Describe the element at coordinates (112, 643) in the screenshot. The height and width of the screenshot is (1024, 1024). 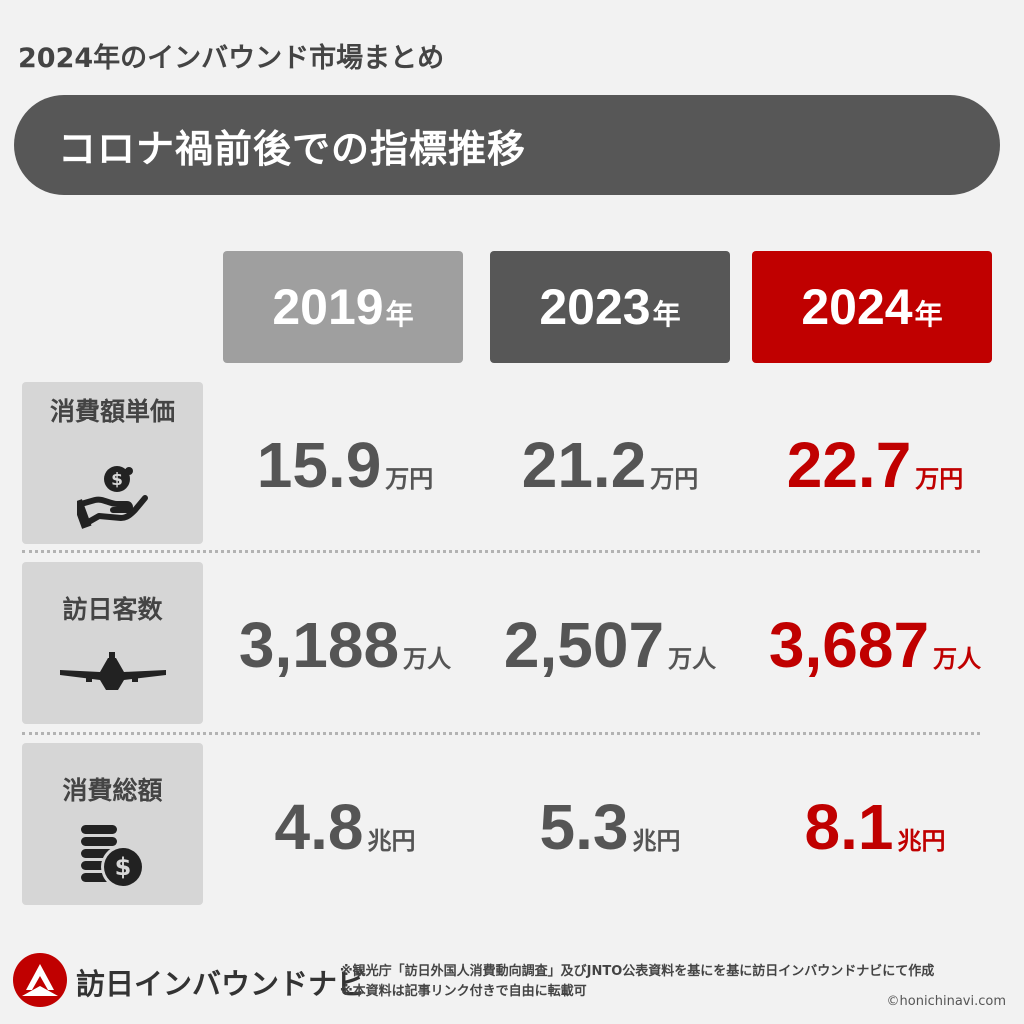
I see `row-label-visitors: 訪日客数` at that location.